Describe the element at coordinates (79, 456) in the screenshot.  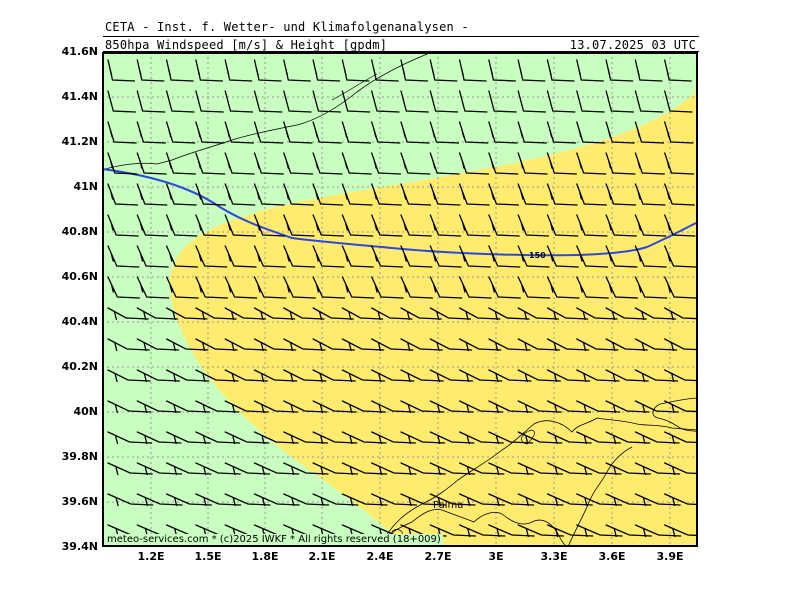
I see `lat-label: 39.8N` at that location.